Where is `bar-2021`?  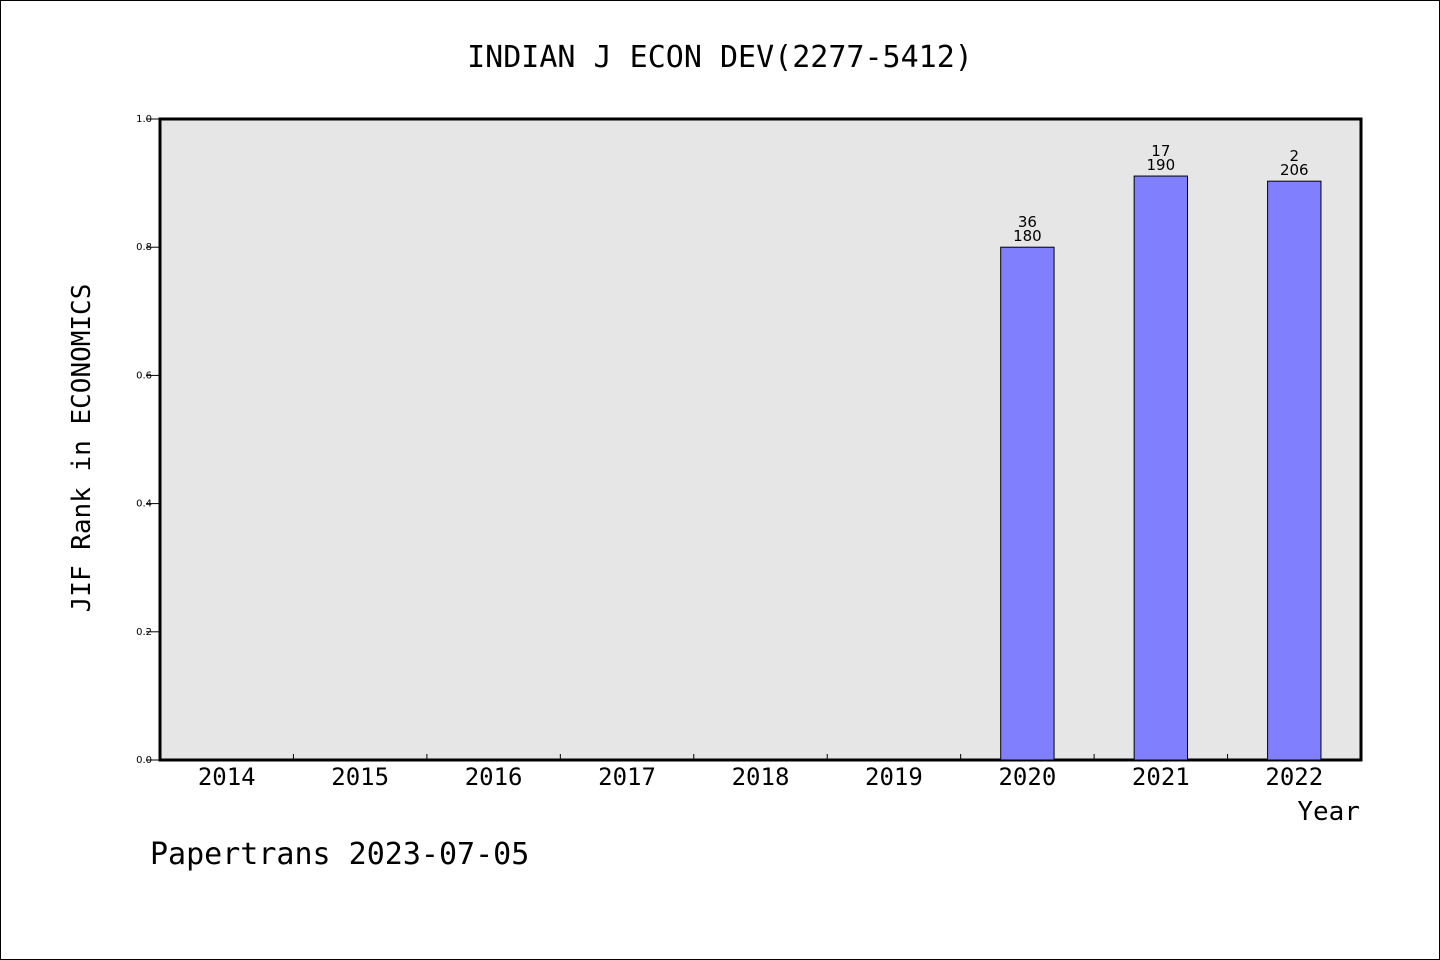 bar-2021 is located at coordinates (1161, 468).